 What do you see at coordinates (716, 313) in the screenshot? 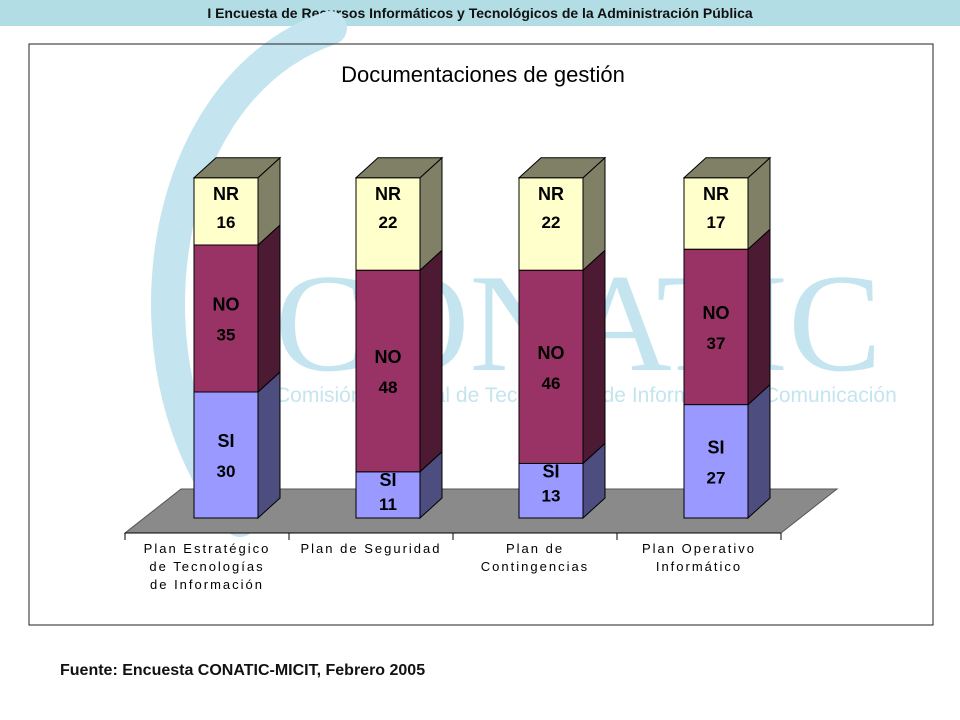
I see `series-label-no-4: NO` at bounding box center [716, 313].